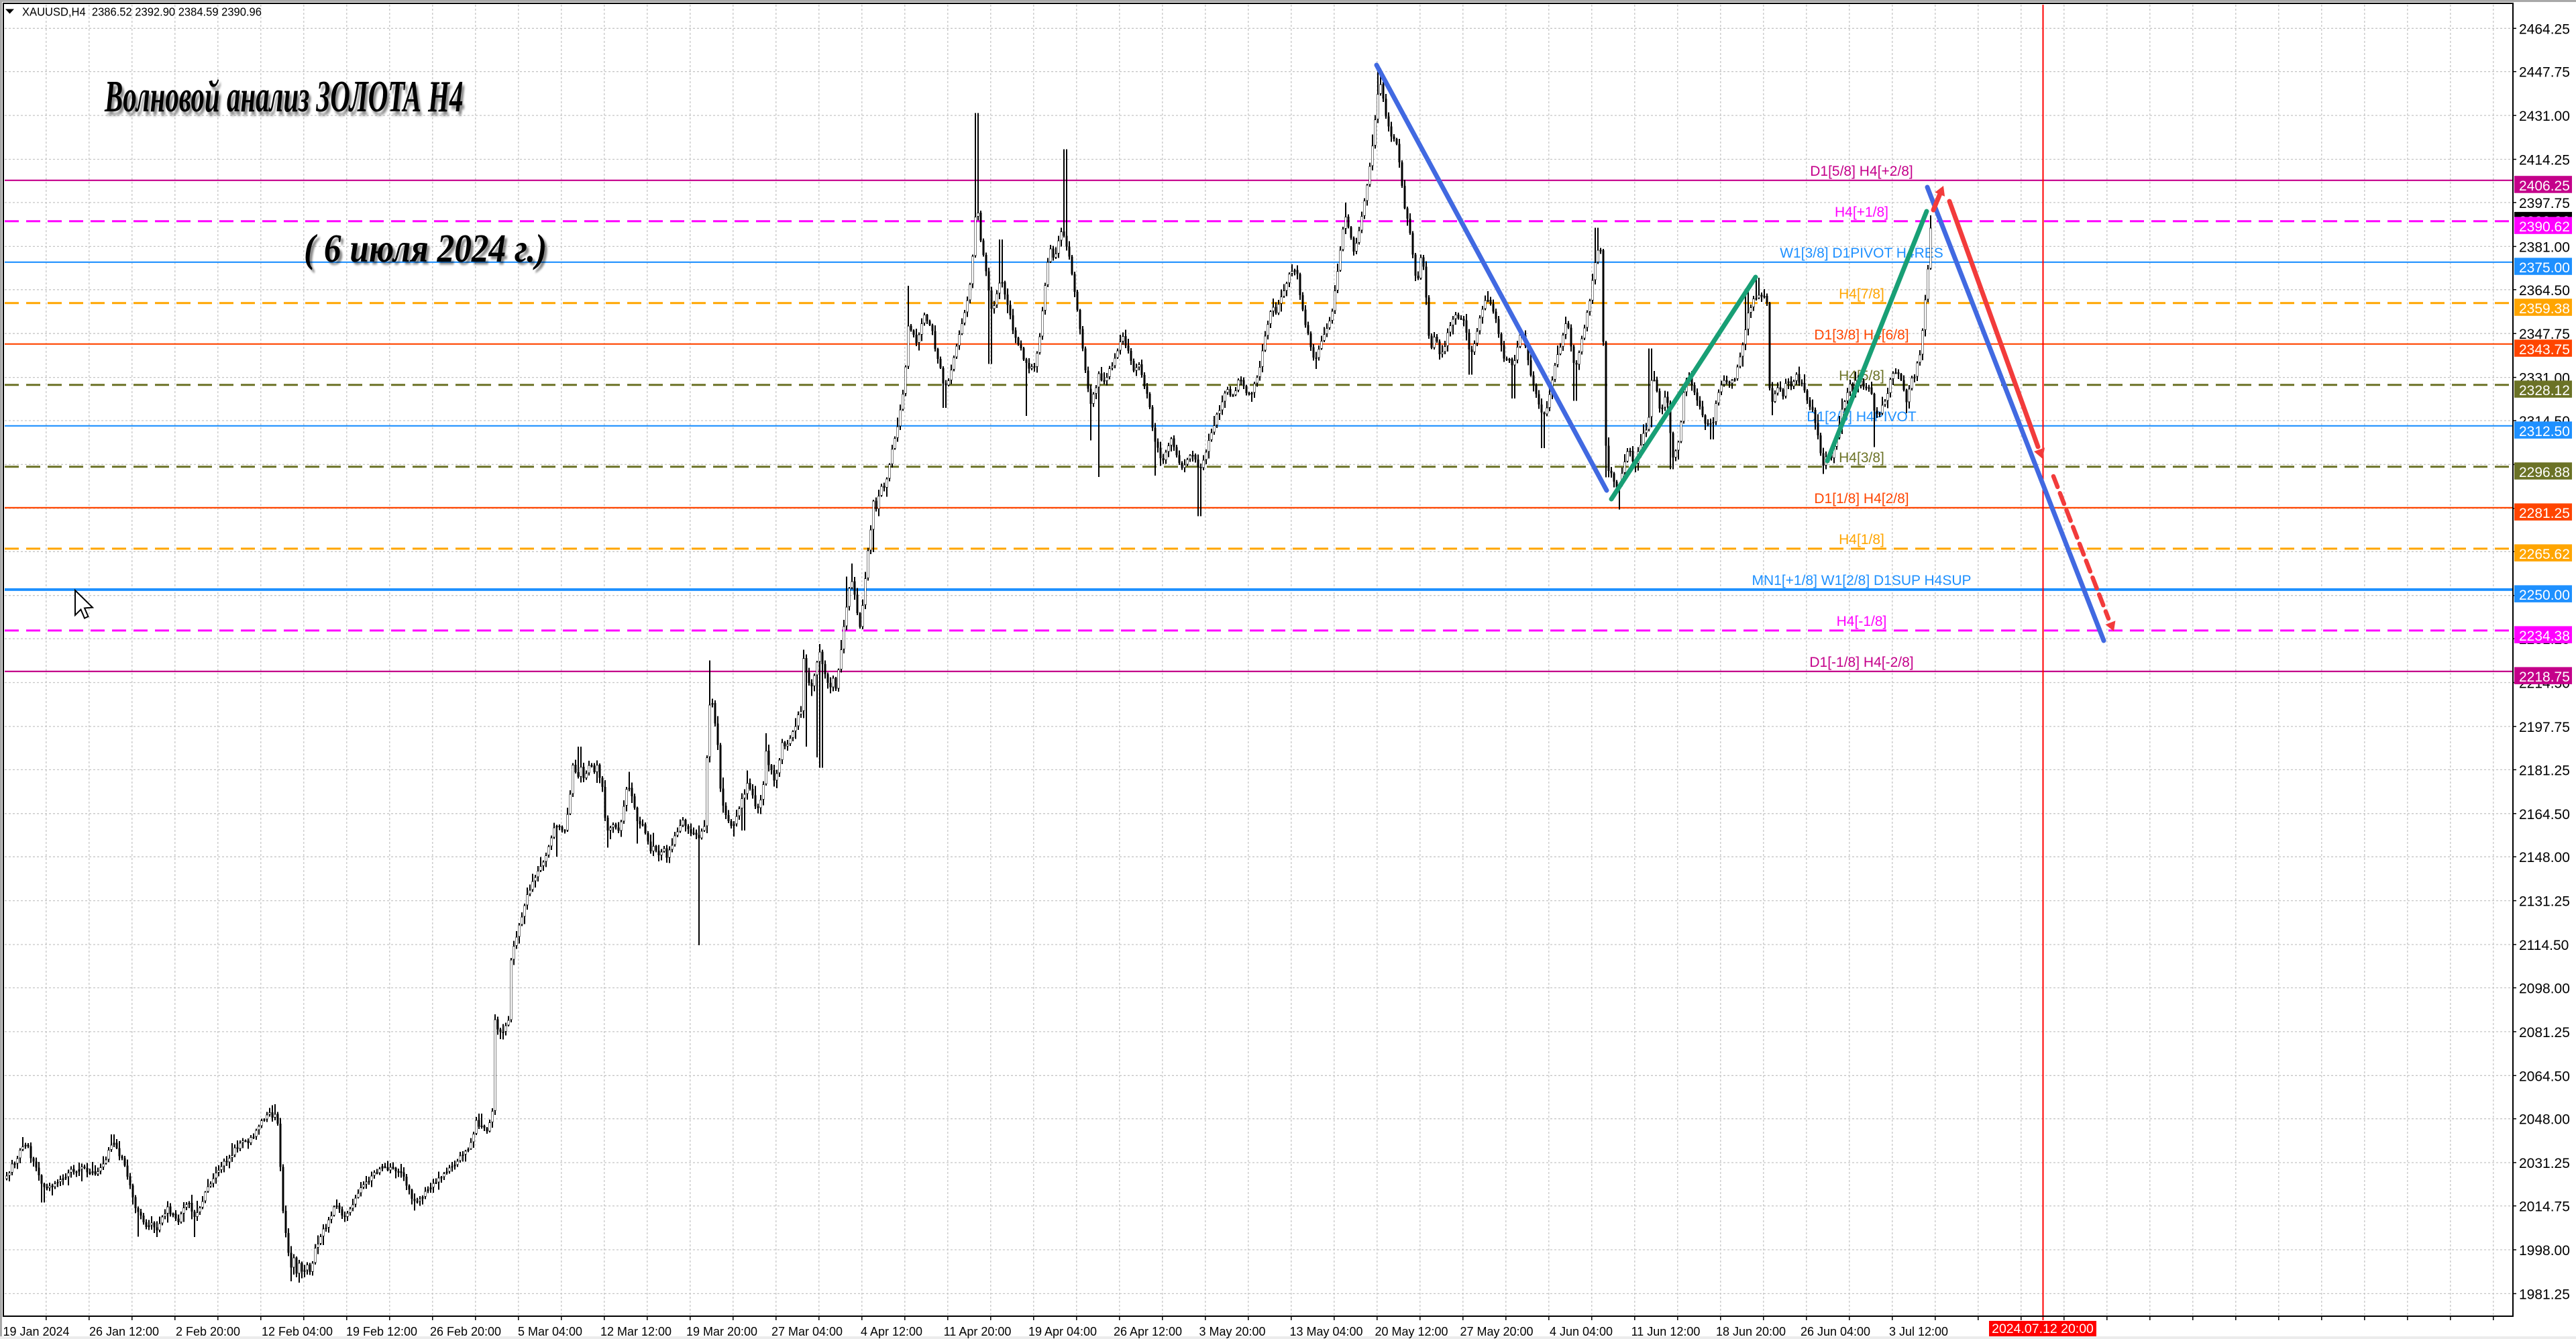 Image resolution: width=2576 pixels, height=1339 pixels. What do you see at coordinates (1861, 171) in the screenshot?
I see `svg-text: D1[5/8] H4[+2/8]` at bounding box center [1861, 171].